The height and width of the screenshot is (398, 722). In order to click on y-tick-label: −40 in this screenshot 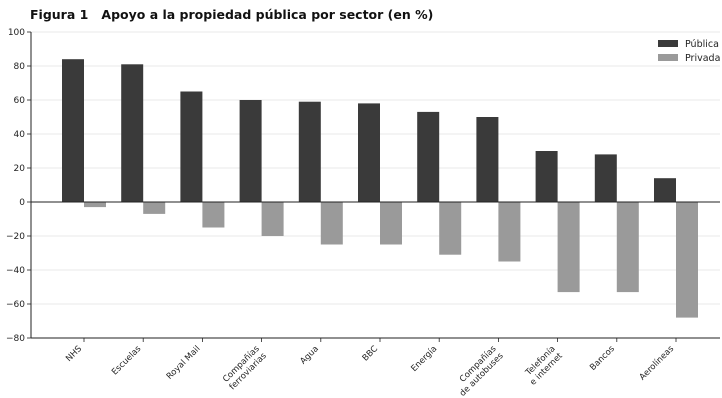, I will do `click(15, 271)`.